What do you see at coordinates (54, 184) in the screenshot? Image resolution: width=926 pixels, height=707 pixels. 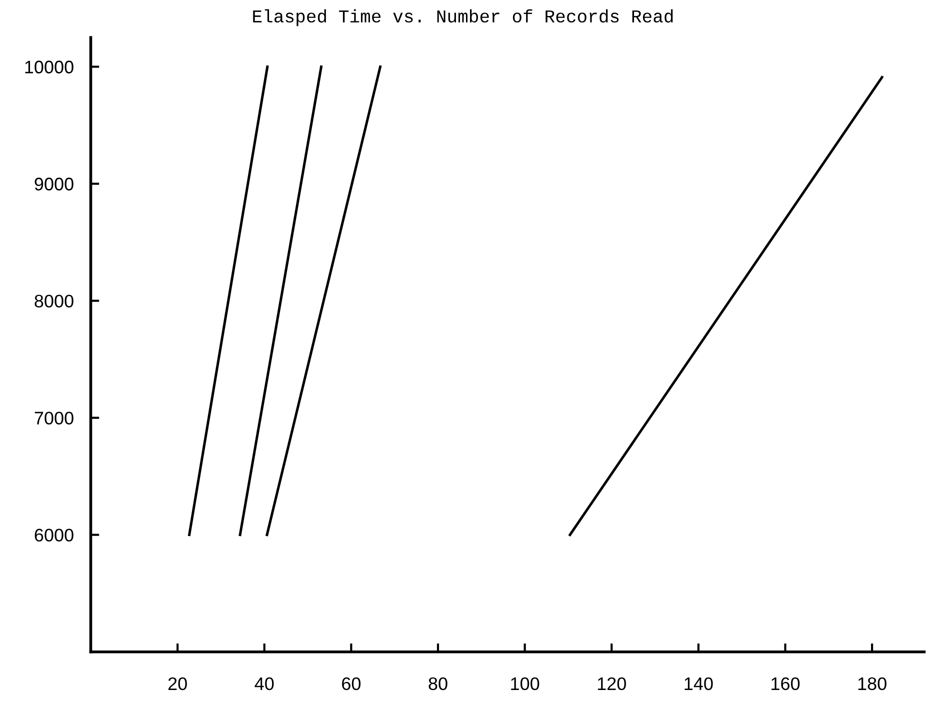 I see `y-tick-label: 9000` at bounding box center [54, 184].